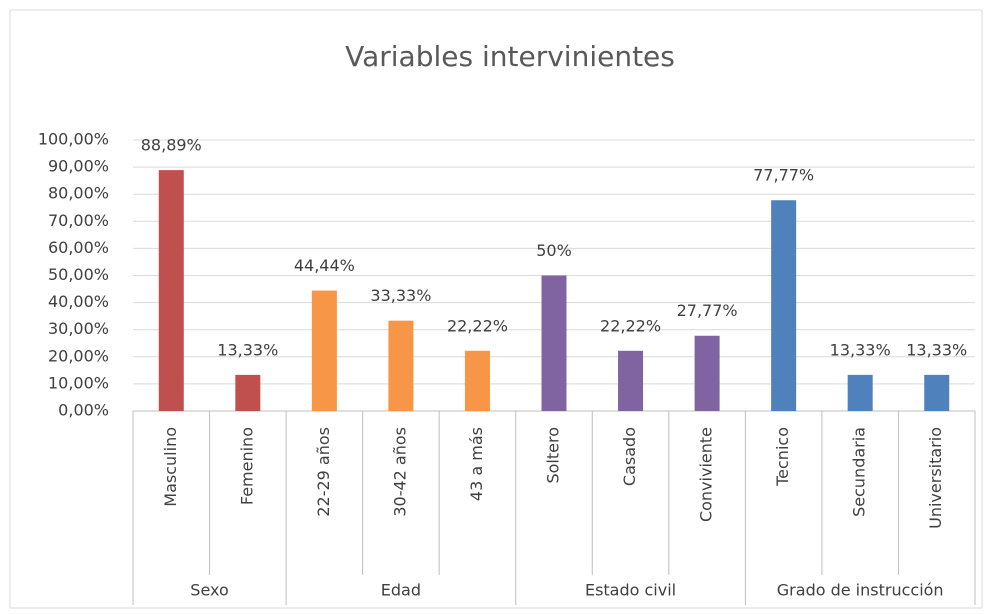 This screenshot has height=615, width=992. I want to click on y-tick-label: 40,00%, so click(78, 301).